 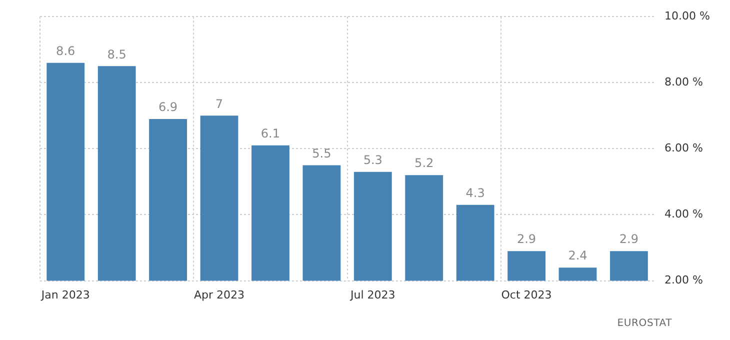 I want to click on data-label: 4.3, so click(x=475, y=193).